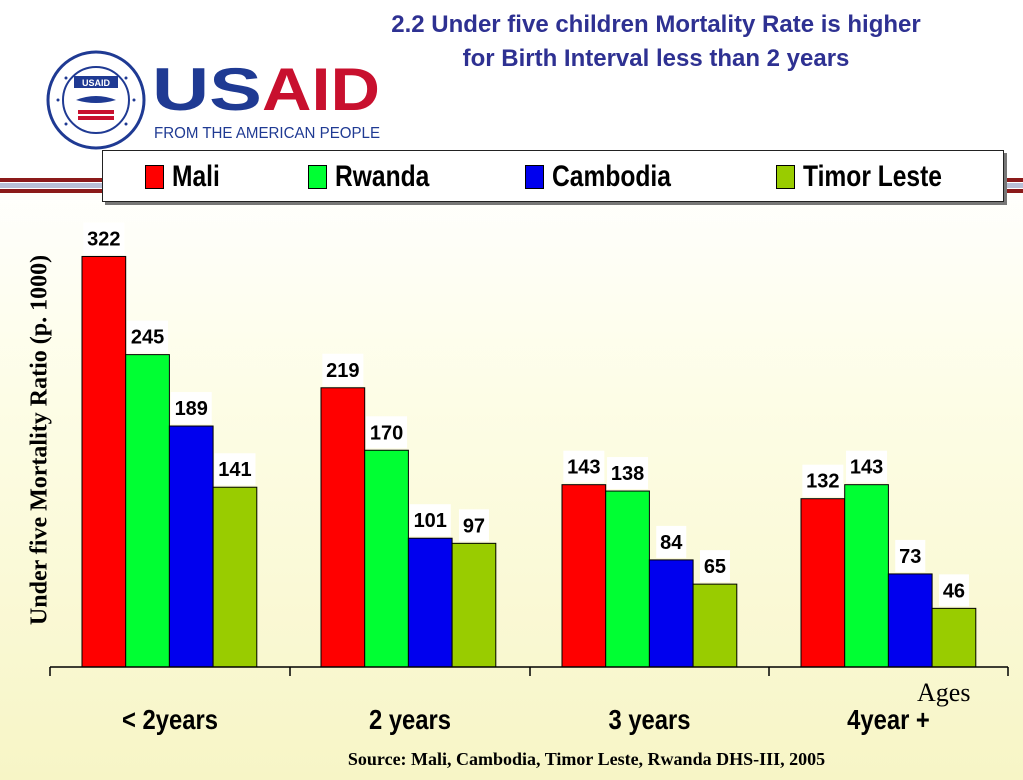  I want to click on svg-text: 97, so click(474, 526).